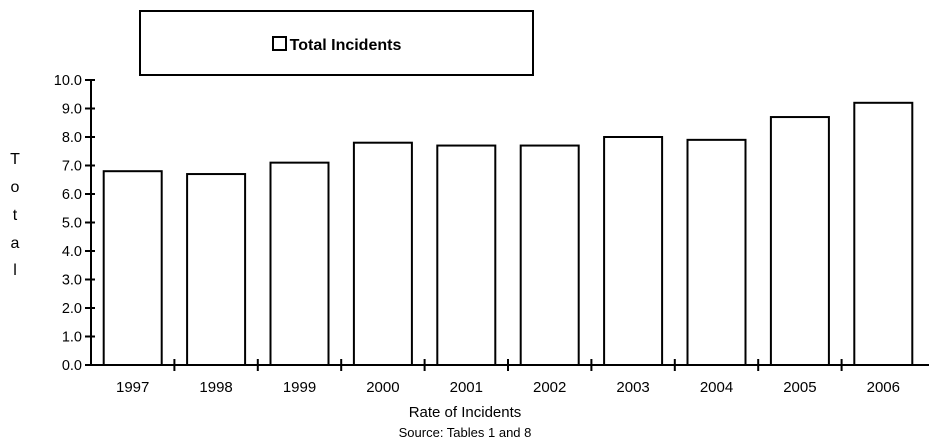 The width and height of the screenshot is (930, 447). What do you see at coordinates (72, 281) in the screenshot?
I see `y-tick-label: 3.0` at bounding box center [72, 281].